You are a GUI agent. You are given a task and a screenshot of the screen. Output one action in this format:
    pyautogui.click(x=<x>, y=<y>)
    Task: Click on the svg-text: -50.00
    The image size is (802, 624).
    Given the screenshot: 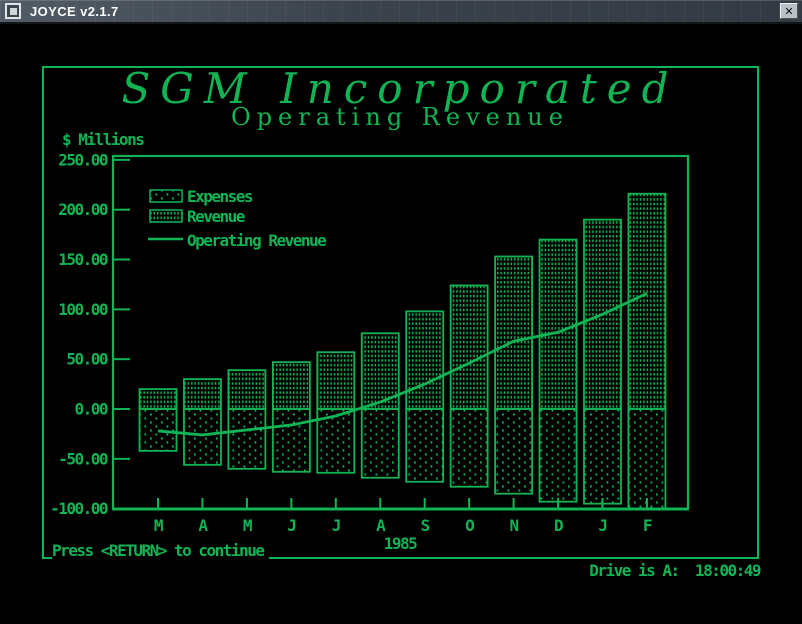 What is the action you would take?
    pyautogui.click(x=83, y=458)
    